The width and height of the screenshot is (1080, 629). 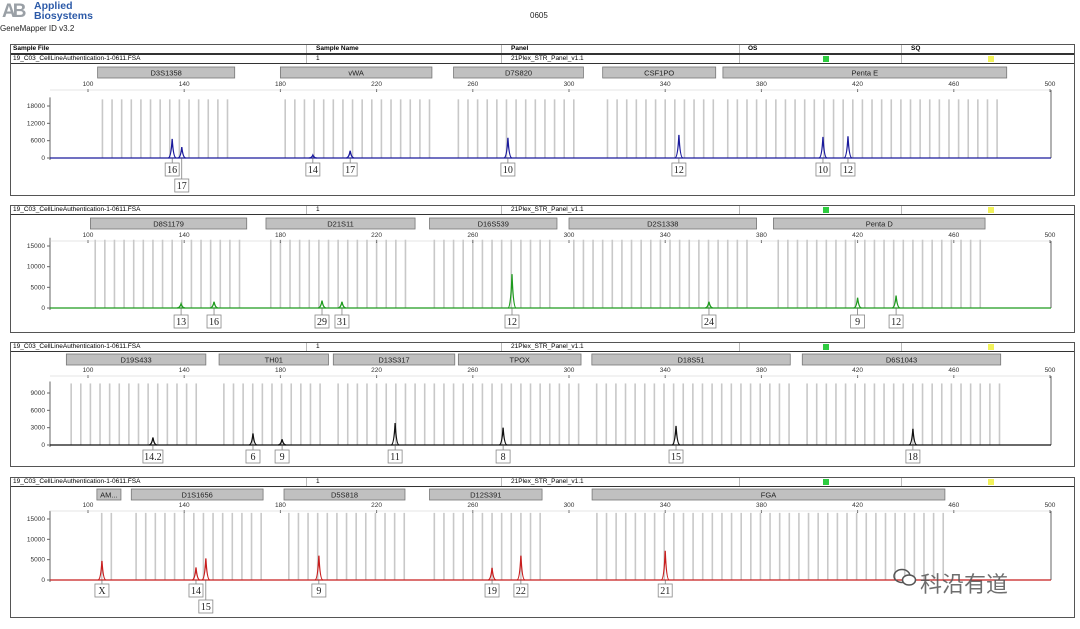 I want to click on x-tick-label: 300, so click(x=569, y=370).